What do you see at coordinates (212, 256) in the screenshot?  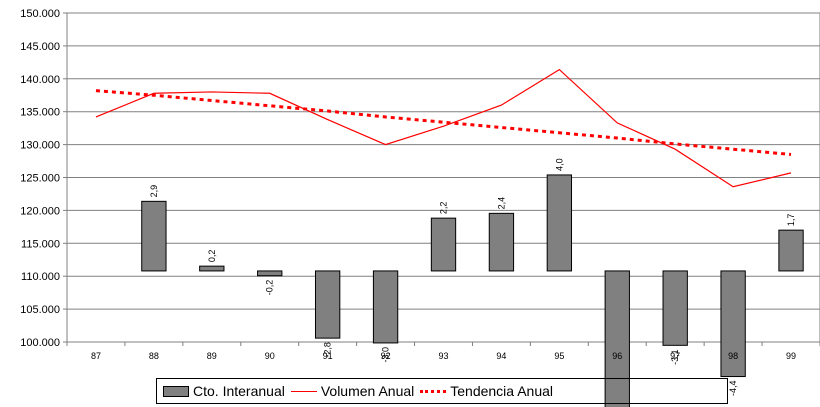 I see `data-label: 0,2` at bounding box center [212, 256].